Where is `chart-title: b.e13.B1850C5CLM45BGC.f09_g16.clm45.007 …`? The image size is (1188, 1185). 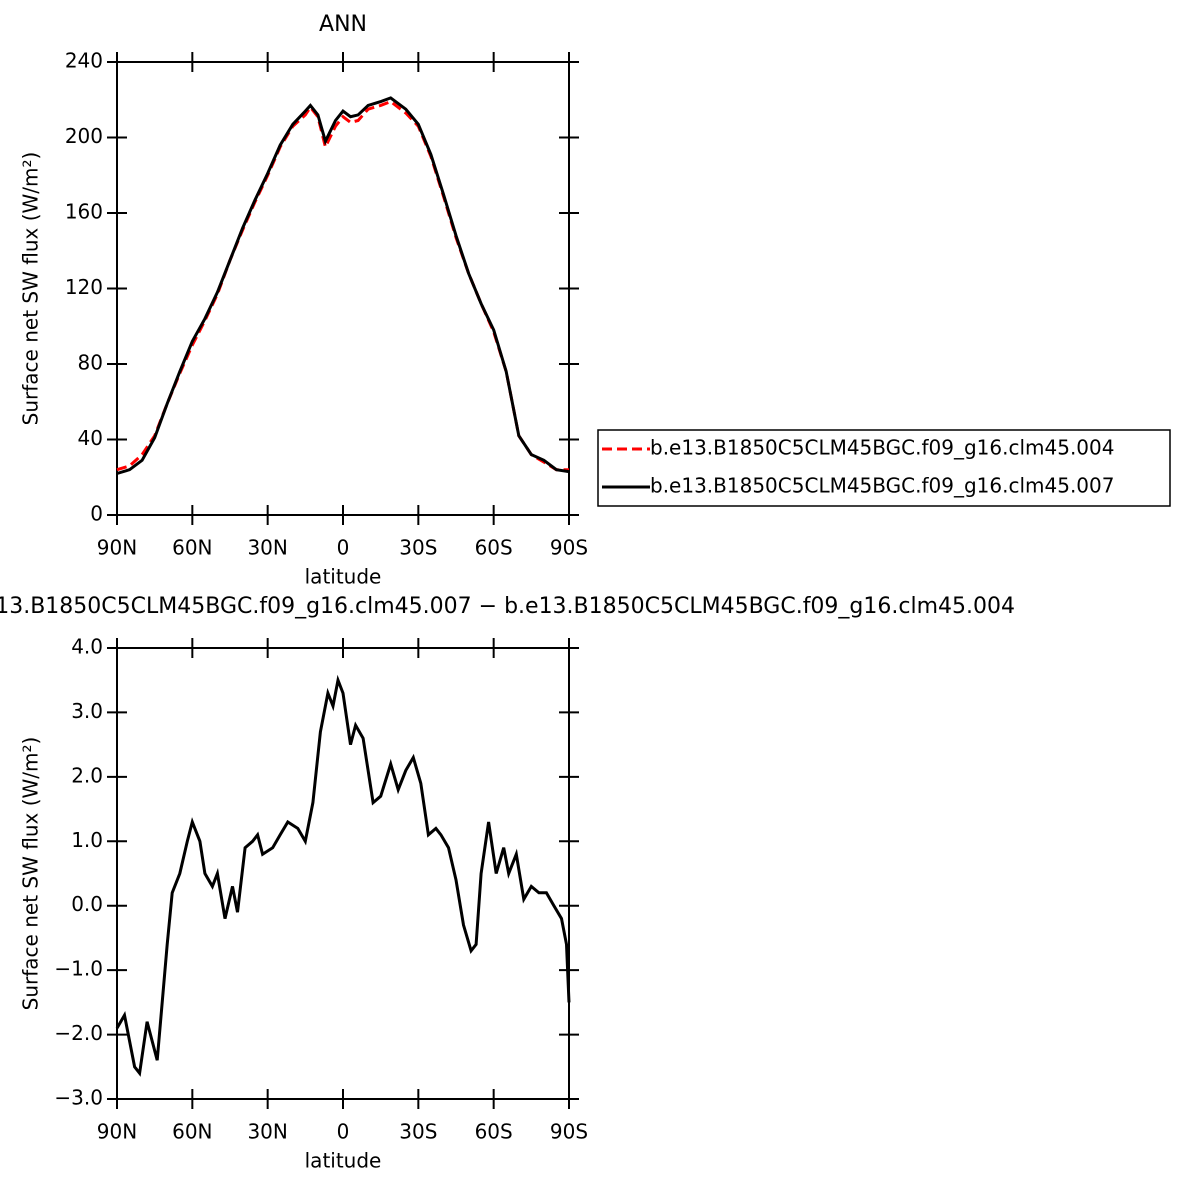
chart-title: b.e13.B1850C5CLM45BGC.f09_g16.clm45.007 … is located at coordinates (507, 606).